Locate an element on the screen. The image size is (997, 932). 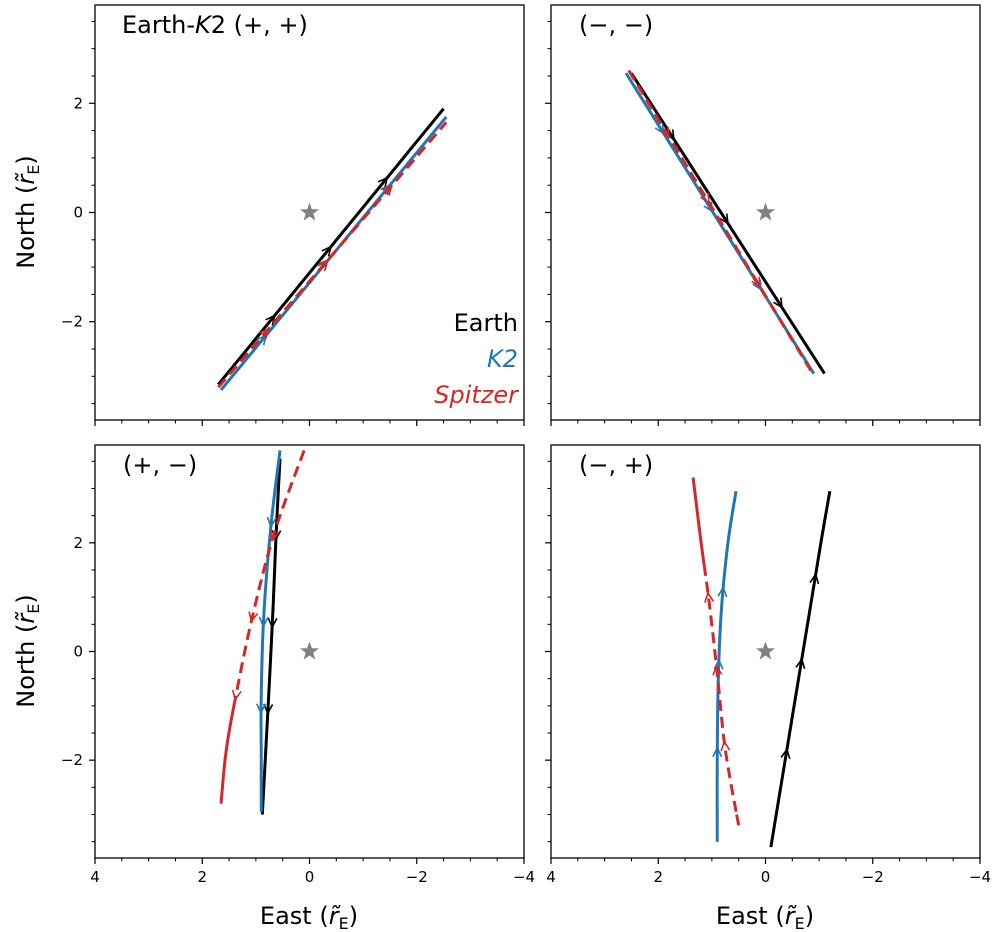
panel-title: (−, −) is located at coordinates (616, 25).